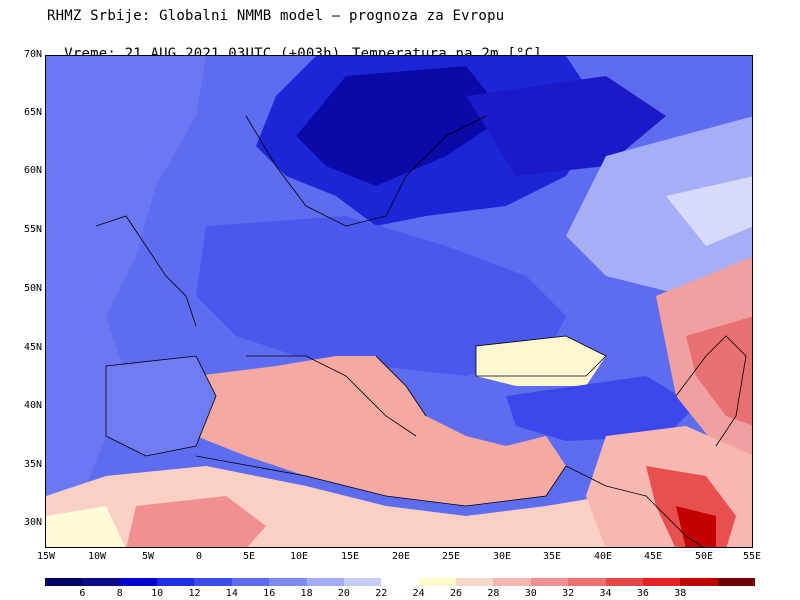 This screenshot has width=800, height=600. I want to click on colorbar-label: 22, so click(381, 593).